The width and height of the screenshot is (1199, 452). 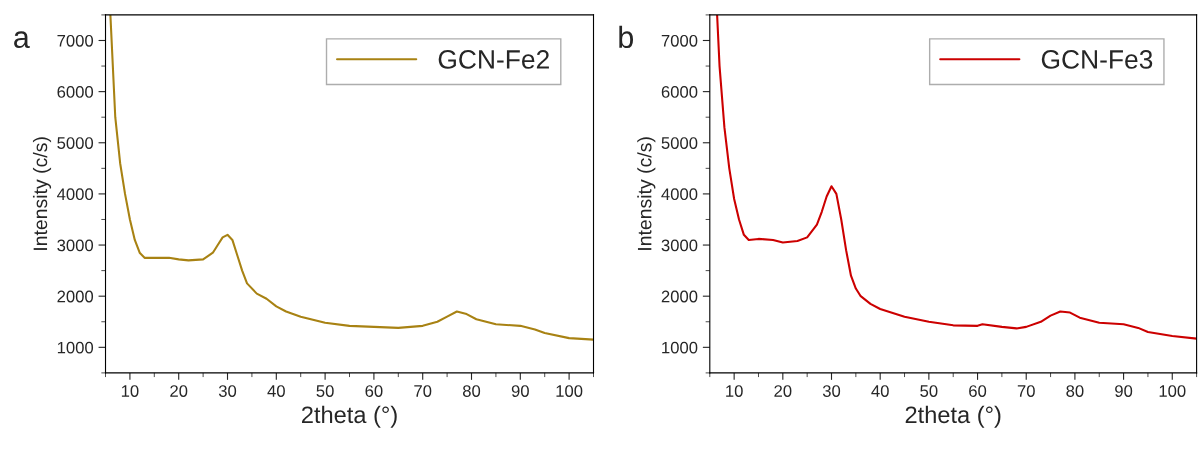 I want to click on legend-label: GCN-Fe3, so click(x=1097, y=59).